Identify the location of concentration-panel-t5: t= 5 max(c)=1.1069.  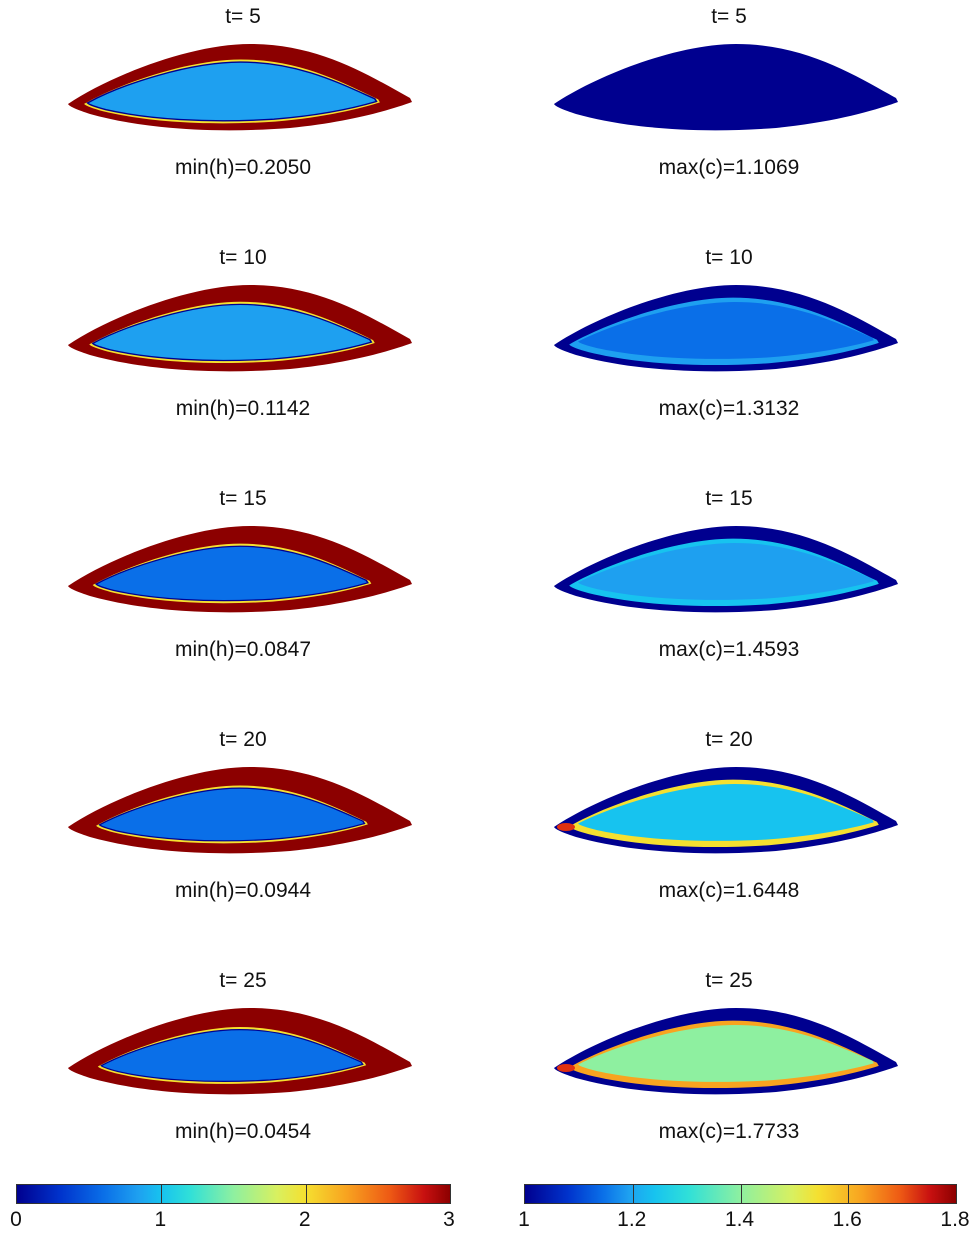
(729, 120).